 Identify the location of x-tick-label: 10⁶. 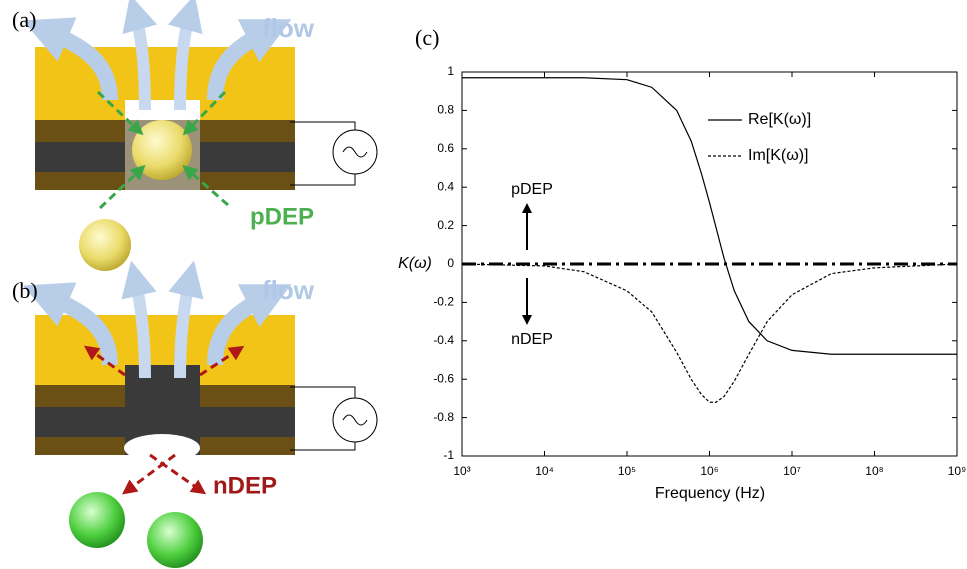
(709, 471).